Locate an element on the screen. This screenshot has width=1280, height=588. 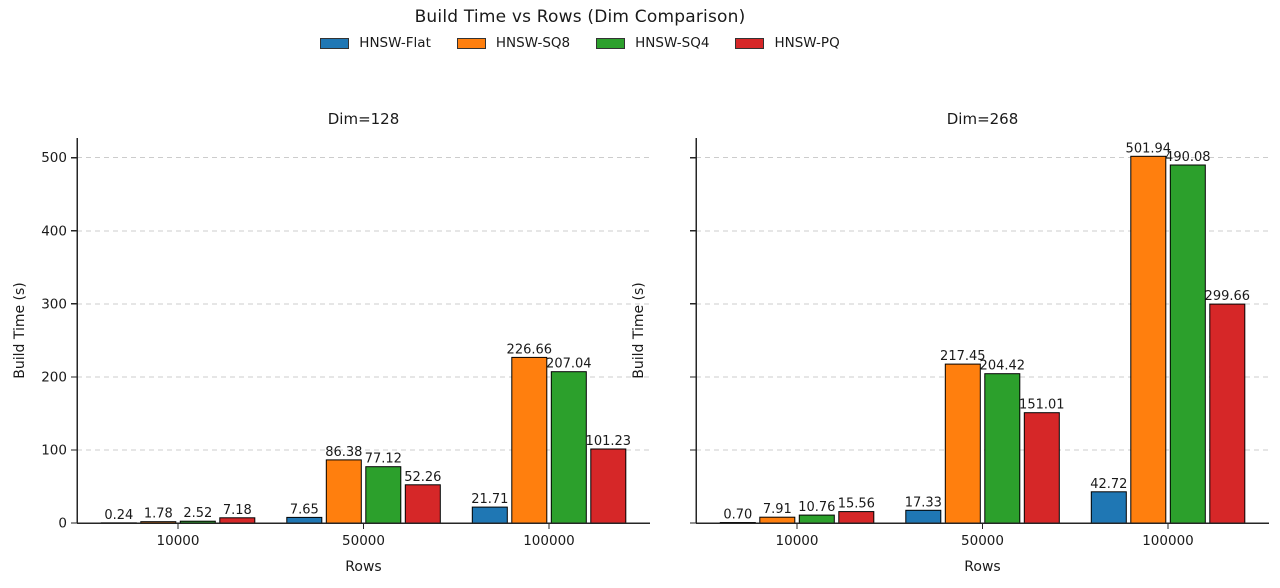
y-tick-label: 300 is located at coordinates (54, 304).